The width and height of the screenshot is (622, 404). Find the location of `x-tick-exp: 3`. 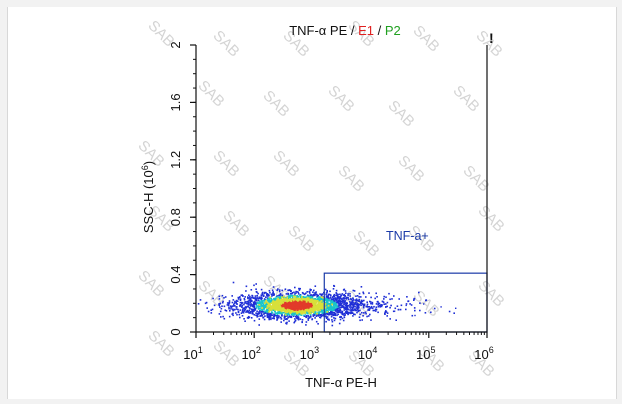

x-tick-exp: 3 is located at coordinates (316, 350).